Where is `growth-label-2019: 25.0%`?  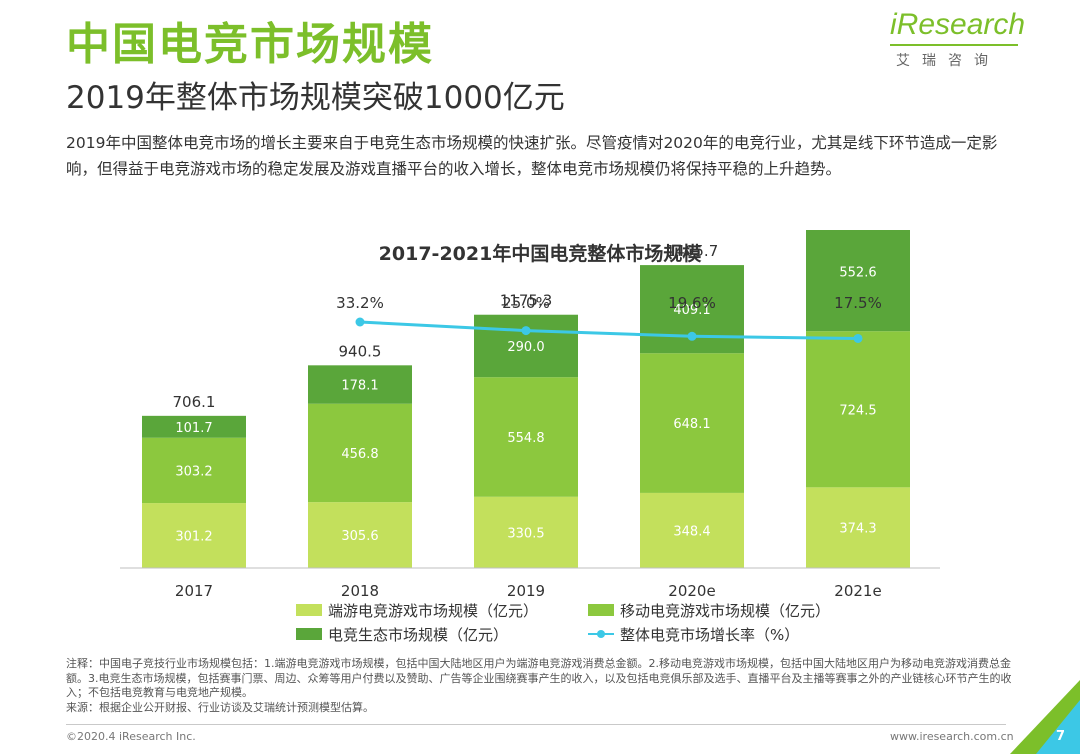 growth-label-2019: 25.0% is located at coordinates (526, 303).